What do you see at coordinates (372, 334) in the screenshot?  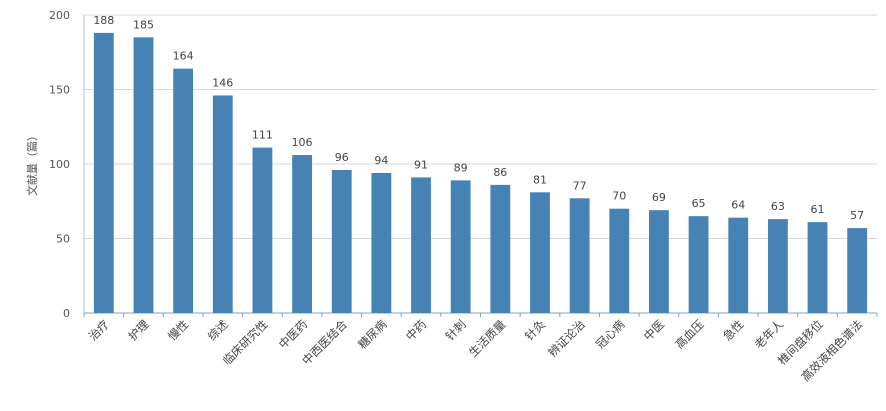 I see `x-tick-label: 糖尿病` at bounding box center [372, 334].